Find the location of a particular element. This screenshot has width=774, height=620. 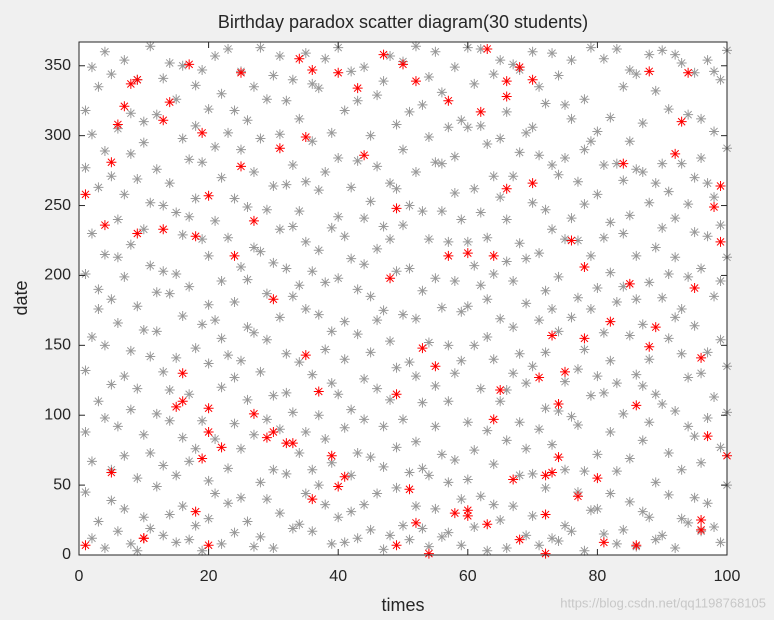

y-tick-label: 0 is located at coordinates (66, 554).